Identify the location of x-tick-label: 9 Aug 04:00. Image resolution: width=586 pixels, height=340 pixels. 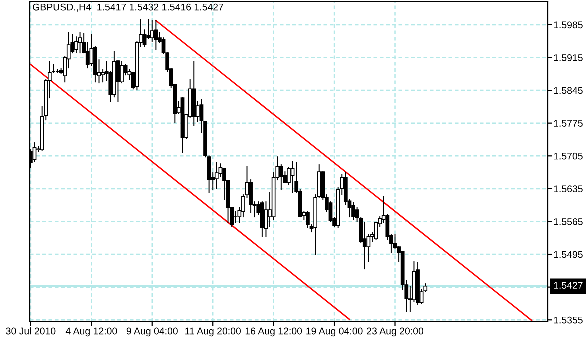
(152, 332).